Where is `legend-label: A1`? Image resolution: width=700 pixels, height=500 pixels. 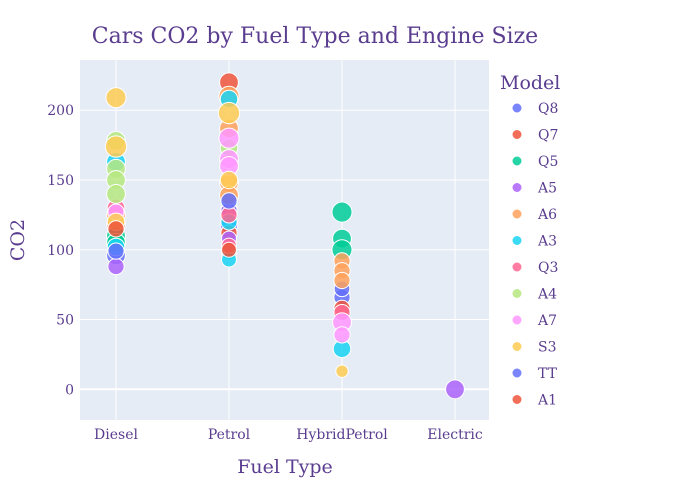 legend-label: A1 is located at coordinates (547, 401).